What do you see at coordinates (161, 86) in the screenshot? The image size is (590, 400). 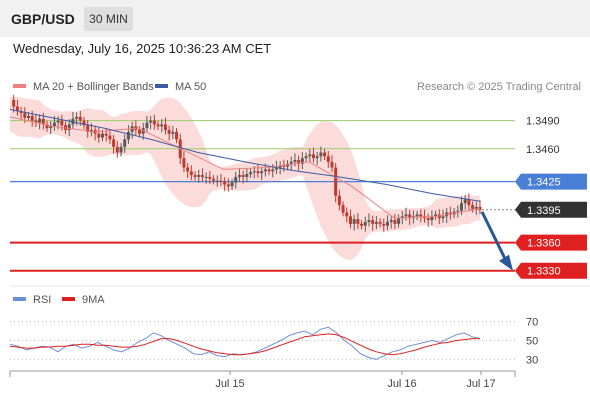 I see `ma50-legend-swatch` at bounding box center [161, 86].